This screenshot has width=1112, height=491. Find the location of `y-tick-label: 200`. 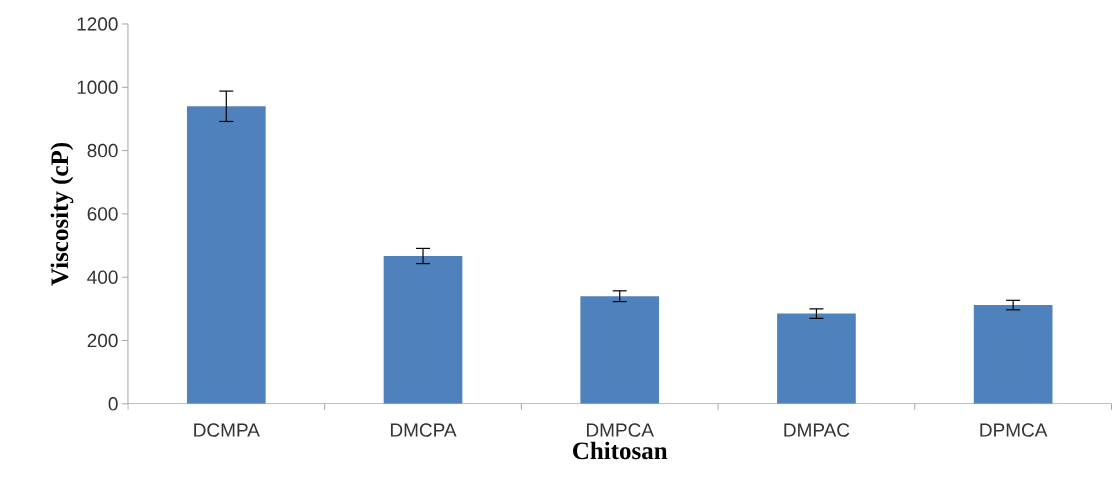

y-tick-label: 200 is located at coordinates (102, 340).